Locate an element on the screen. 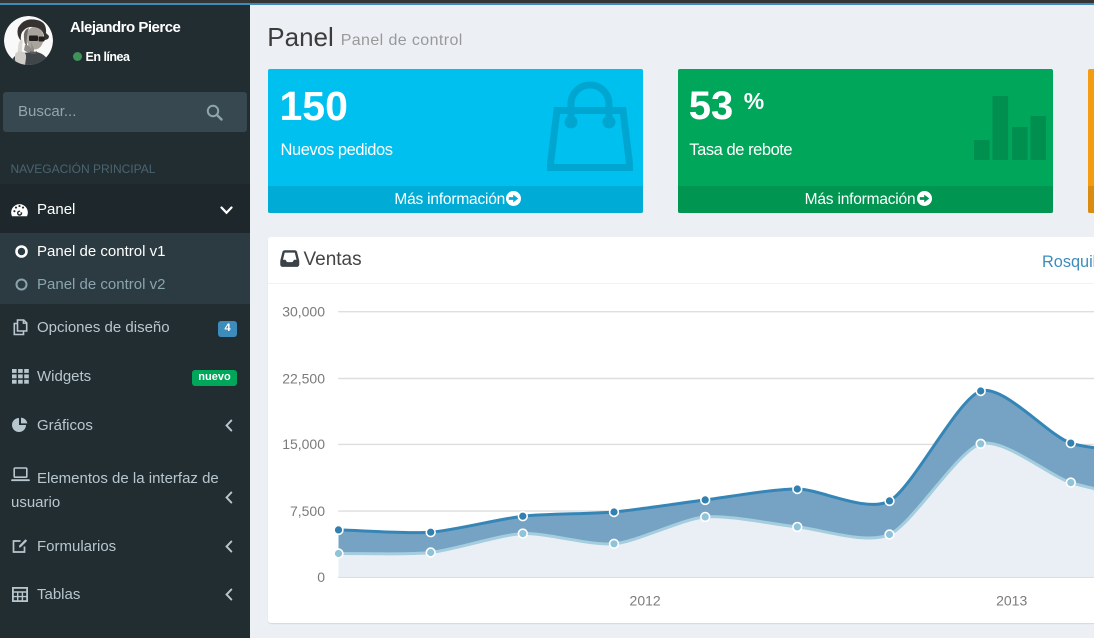  svg-text: 30,000 is located at coordinates (303, 311).